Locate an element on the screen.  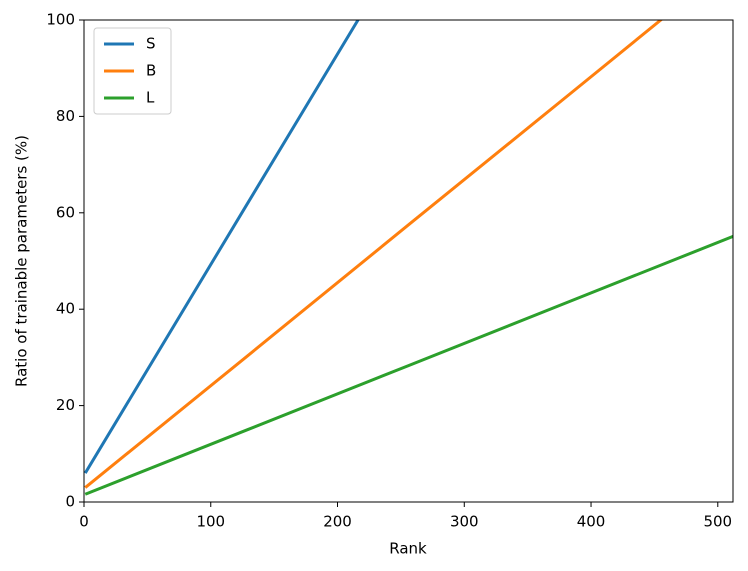
x-axis-label: Rank is located at coordinates (408, 549).